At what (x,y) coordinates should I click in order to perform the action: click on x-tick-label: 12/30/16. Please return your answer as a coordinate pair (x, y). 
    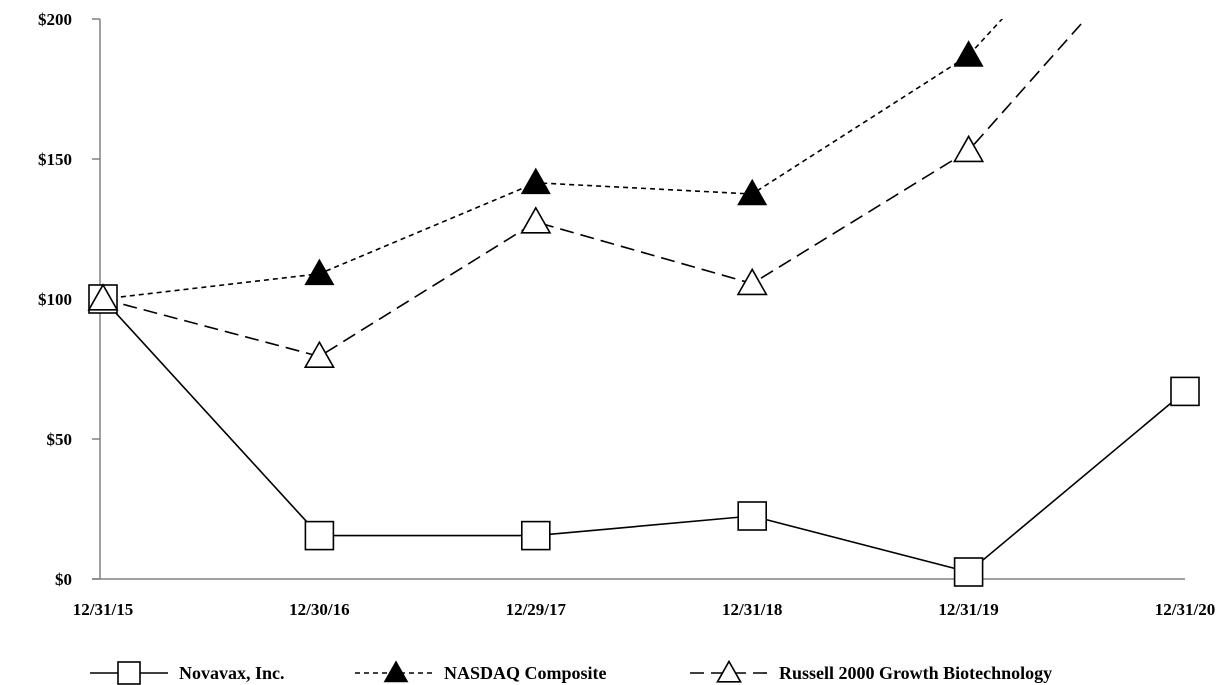
    Looking at the image, I should click on (319, 609).